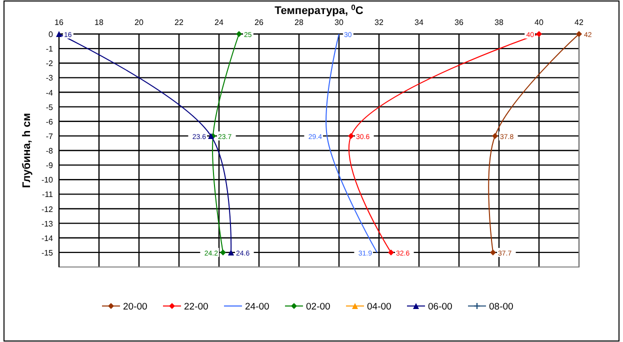 The width and height of the screenshot is (623, 342). What do you see at coordinates (299, 22) in the screenshot?
I see `x-tick-label: 28` at bounding box center [299, 22].